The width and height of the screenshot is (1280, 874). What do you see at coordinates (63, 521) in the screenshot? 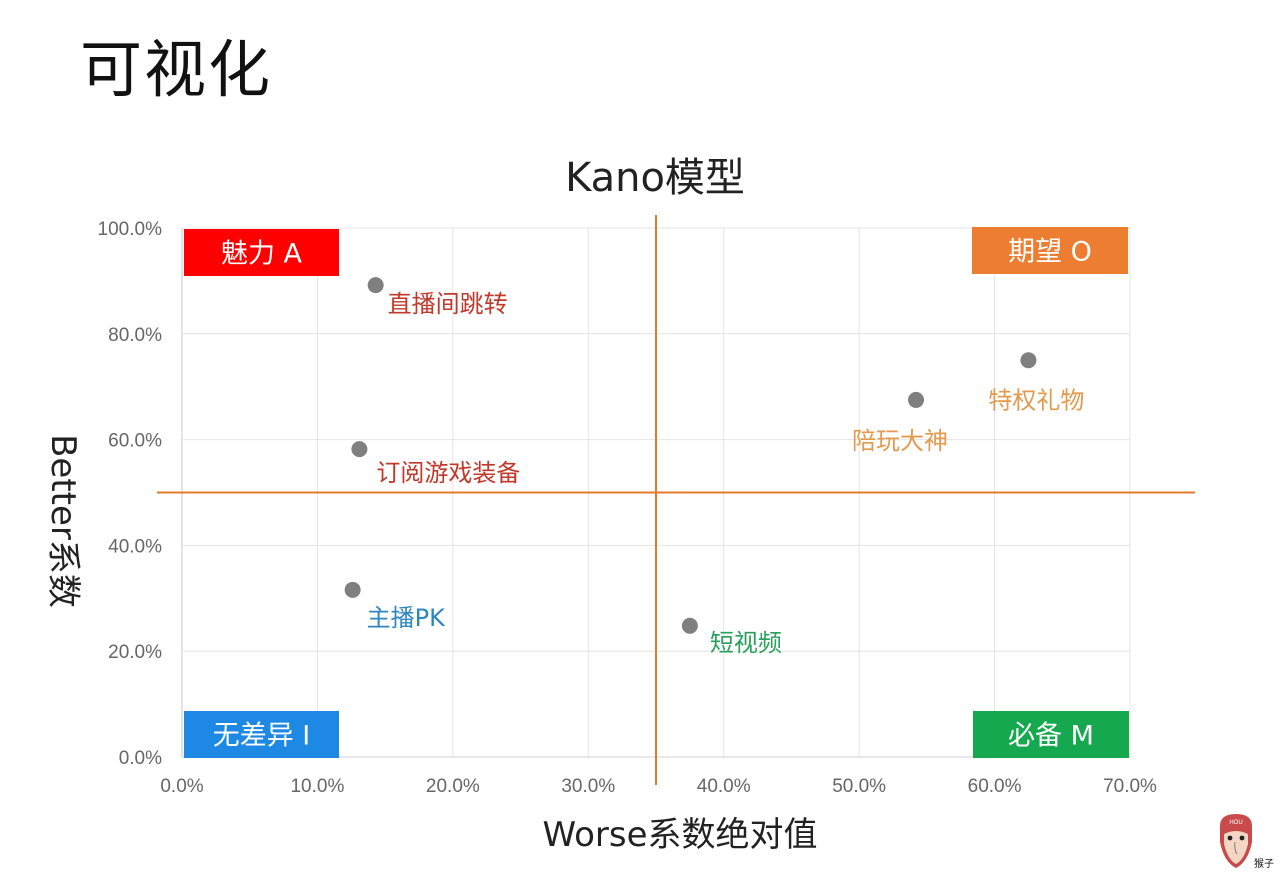
I see `y-axis-title: Better系数` at bounding box center [63, 521].